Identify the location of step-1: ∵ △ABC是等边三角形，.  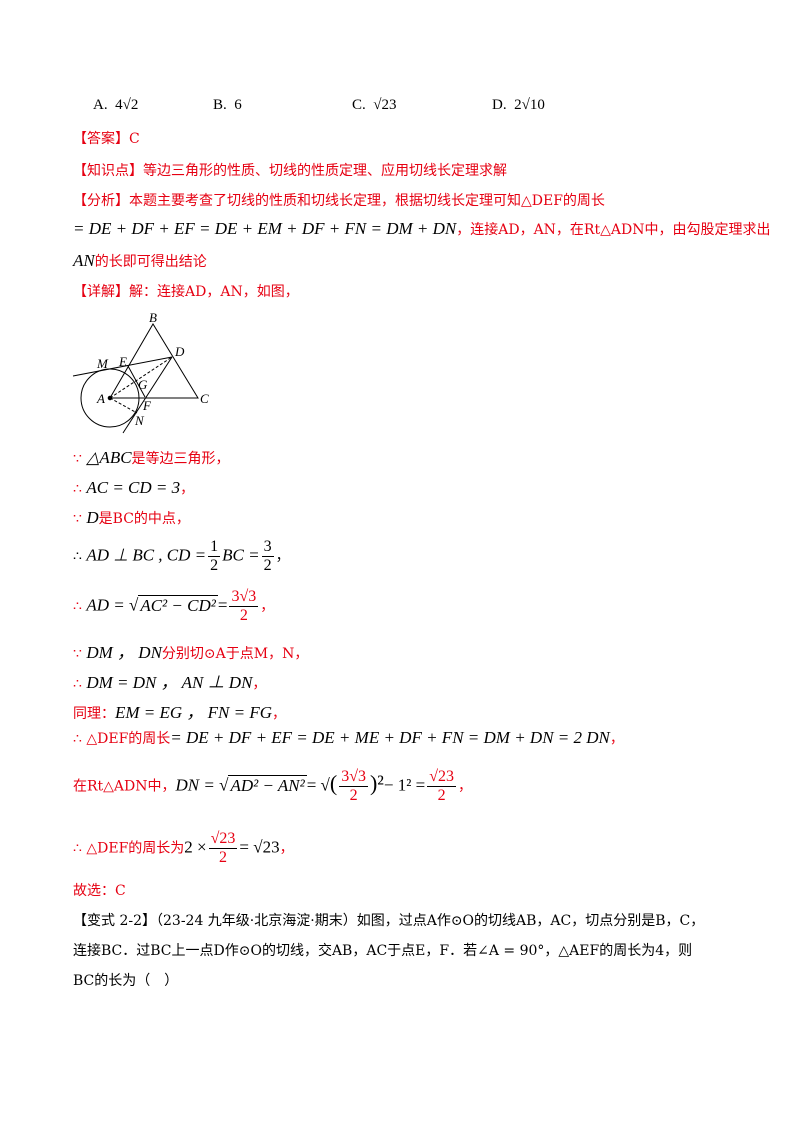
(151, 457).